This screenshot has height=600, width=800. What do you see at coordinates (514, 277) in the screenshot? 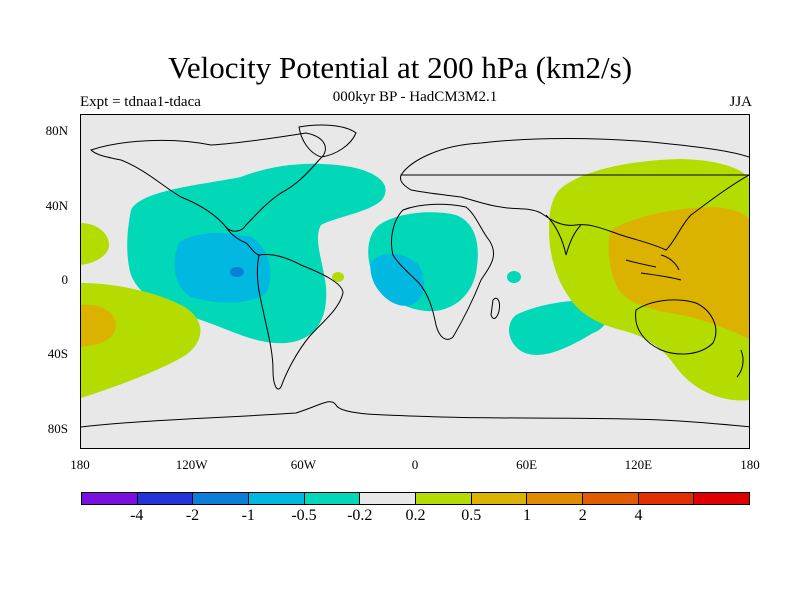
I see `negative-anomaly-small-patch` at bounding box center [514, 277].